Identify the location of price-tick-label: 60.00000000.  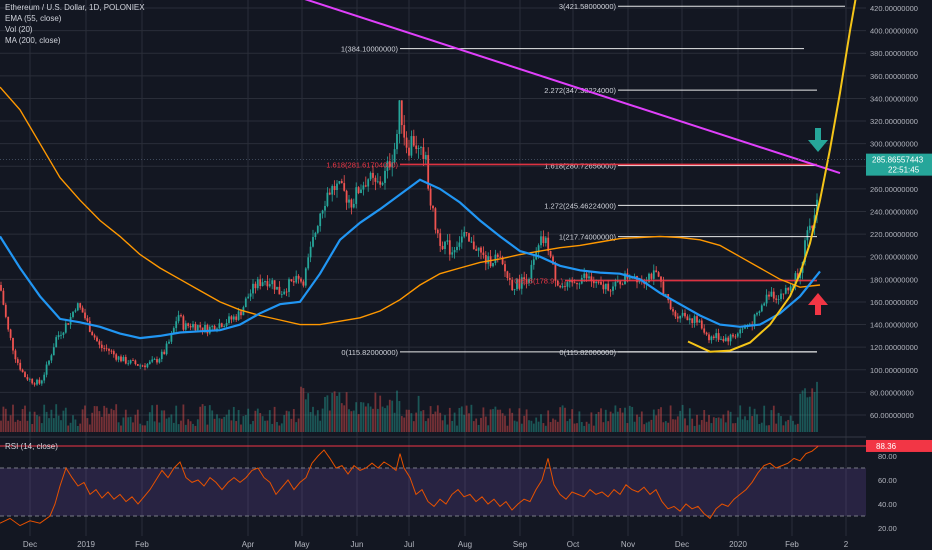
(892, 415).